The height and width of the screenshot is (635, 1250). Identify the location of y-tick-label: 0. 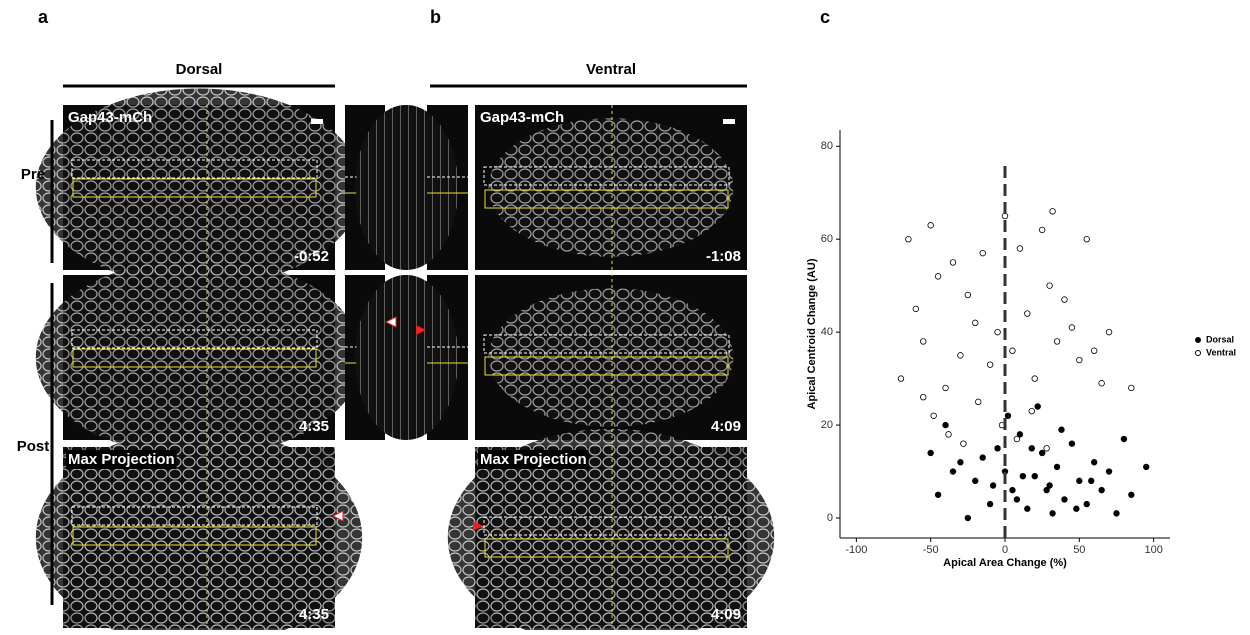
(830, 518).